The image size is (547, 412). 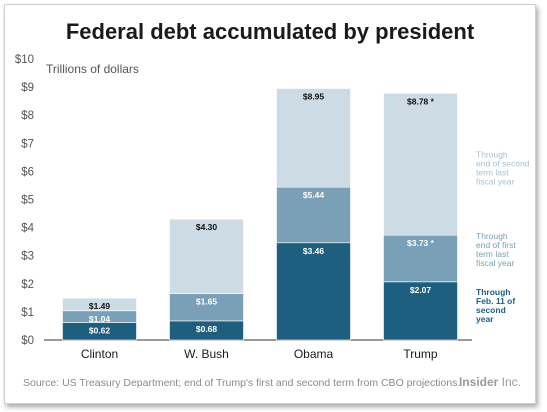 I want to click on x-tick-label: W. Bush, so click(x=206, y=354).